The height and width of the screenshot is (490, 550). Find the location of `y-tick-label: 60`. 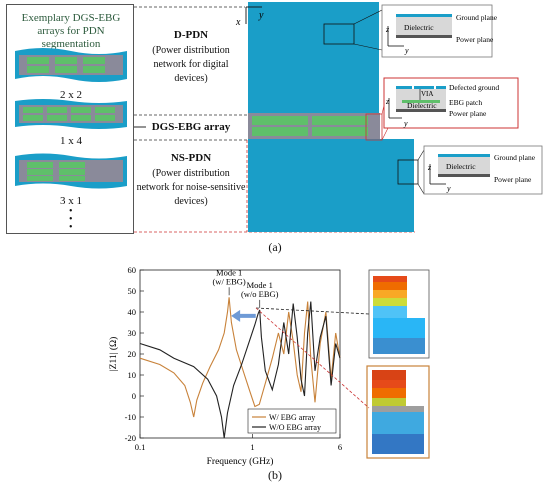

y-tick-label: 60 is located at coordinates (132, 270).